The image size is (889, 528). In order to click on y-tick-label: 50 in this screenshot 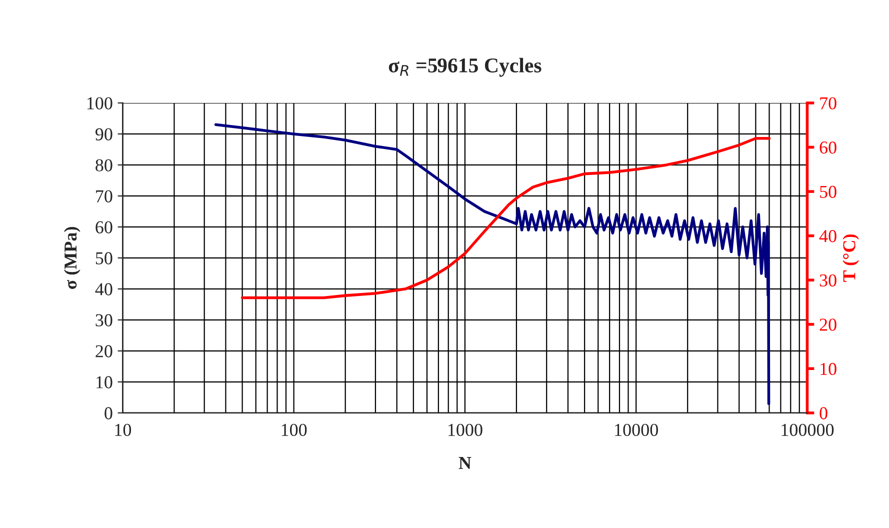, I will do `click(104, 258)`.